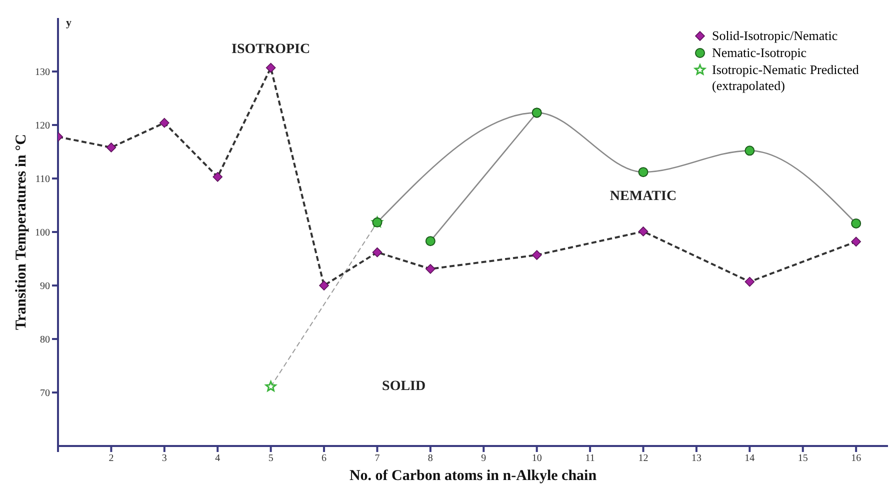 The height and width of the screenshot is (491, 896). Describe the element at coordinates (786, 78) in the screenshot. I see `legend-label: Isotropic-Nematic Predicted (extrapolated)` at that location.